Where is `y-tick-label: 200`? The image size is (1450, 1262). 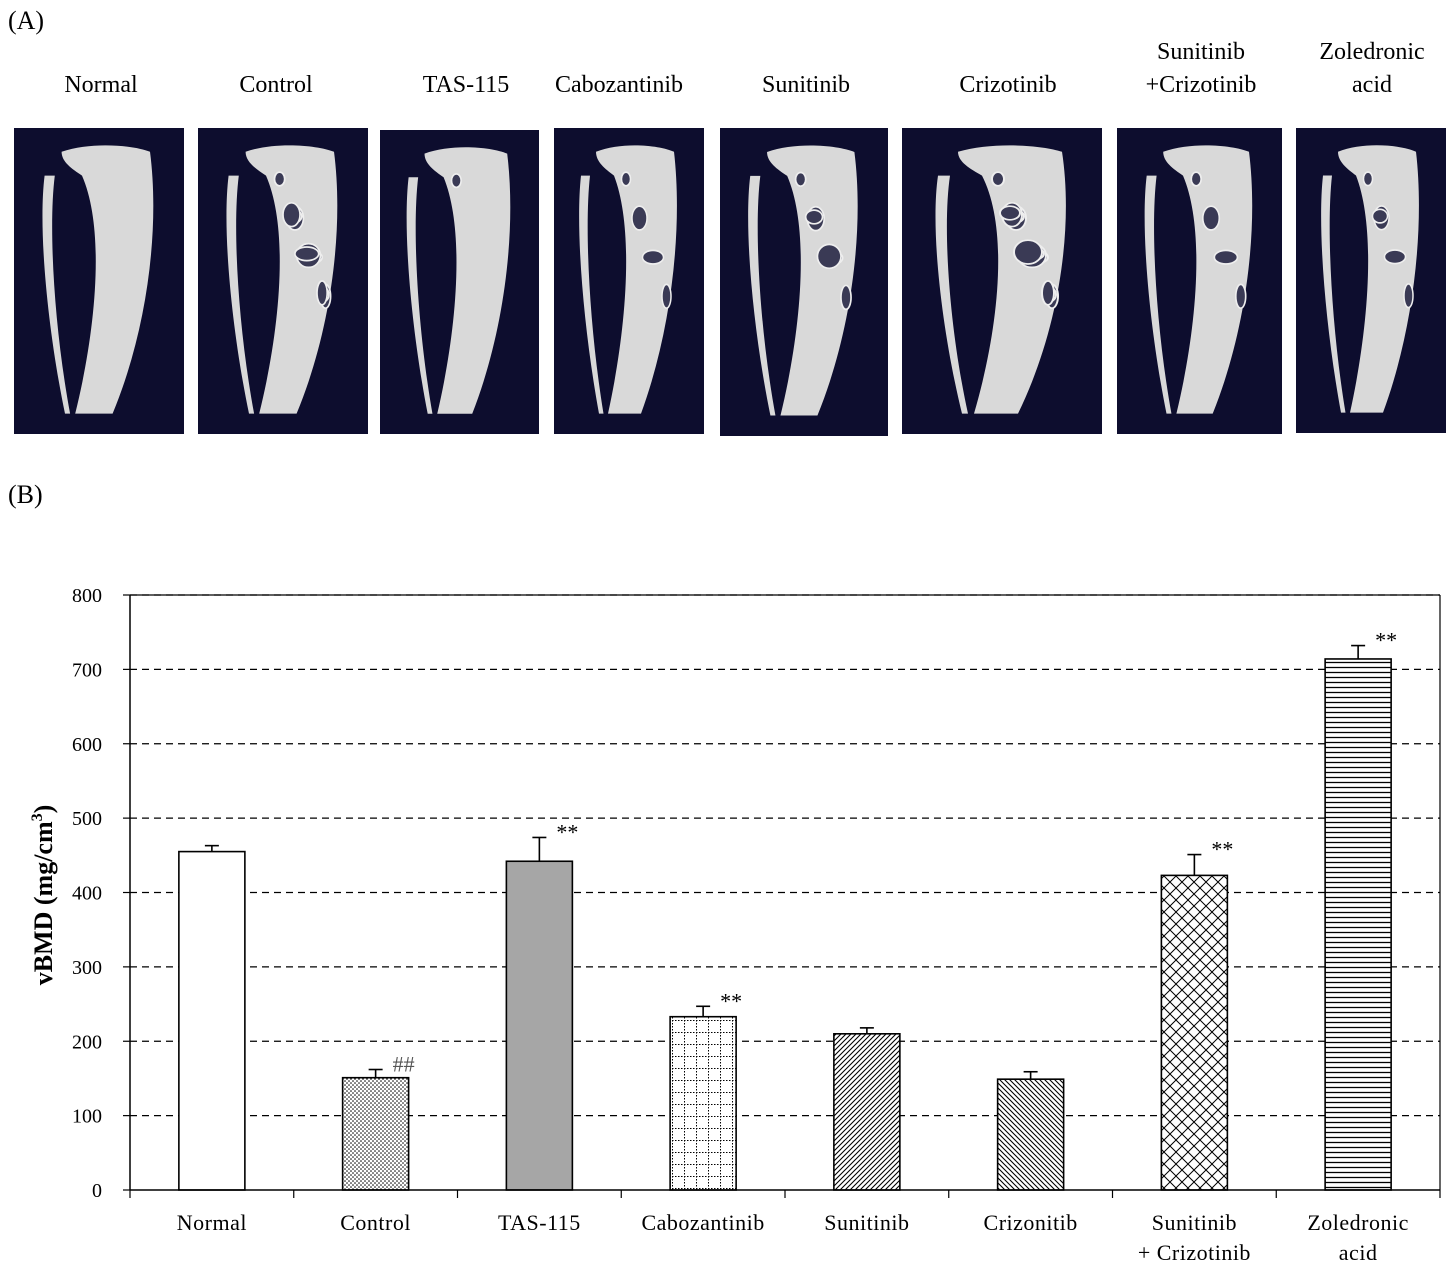
y-tick-label: 200 is located at coordinates (87, 1042).